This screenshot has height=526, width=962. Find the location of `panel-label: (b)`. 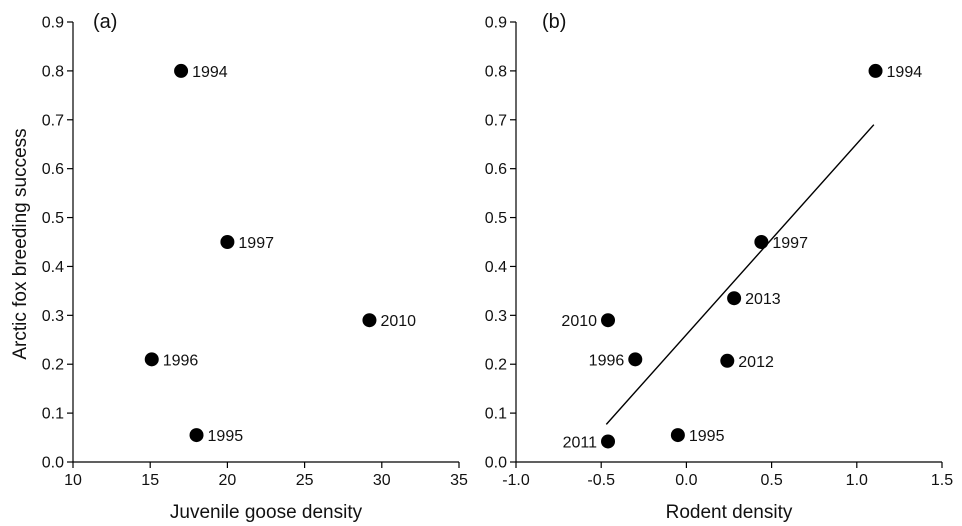

panel-label: (b) is located at coordinates (554, 22).